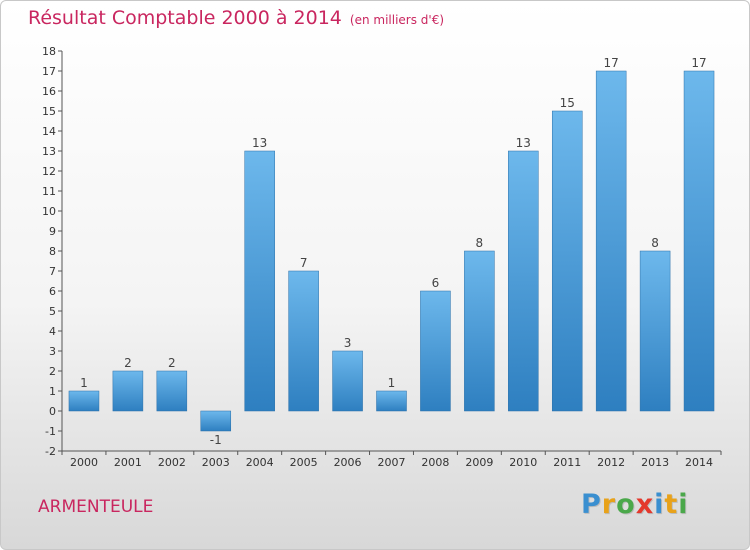 The width and height of the screenshot is (750, 550). I want to click on logo-letter: r, so click(609, 504).